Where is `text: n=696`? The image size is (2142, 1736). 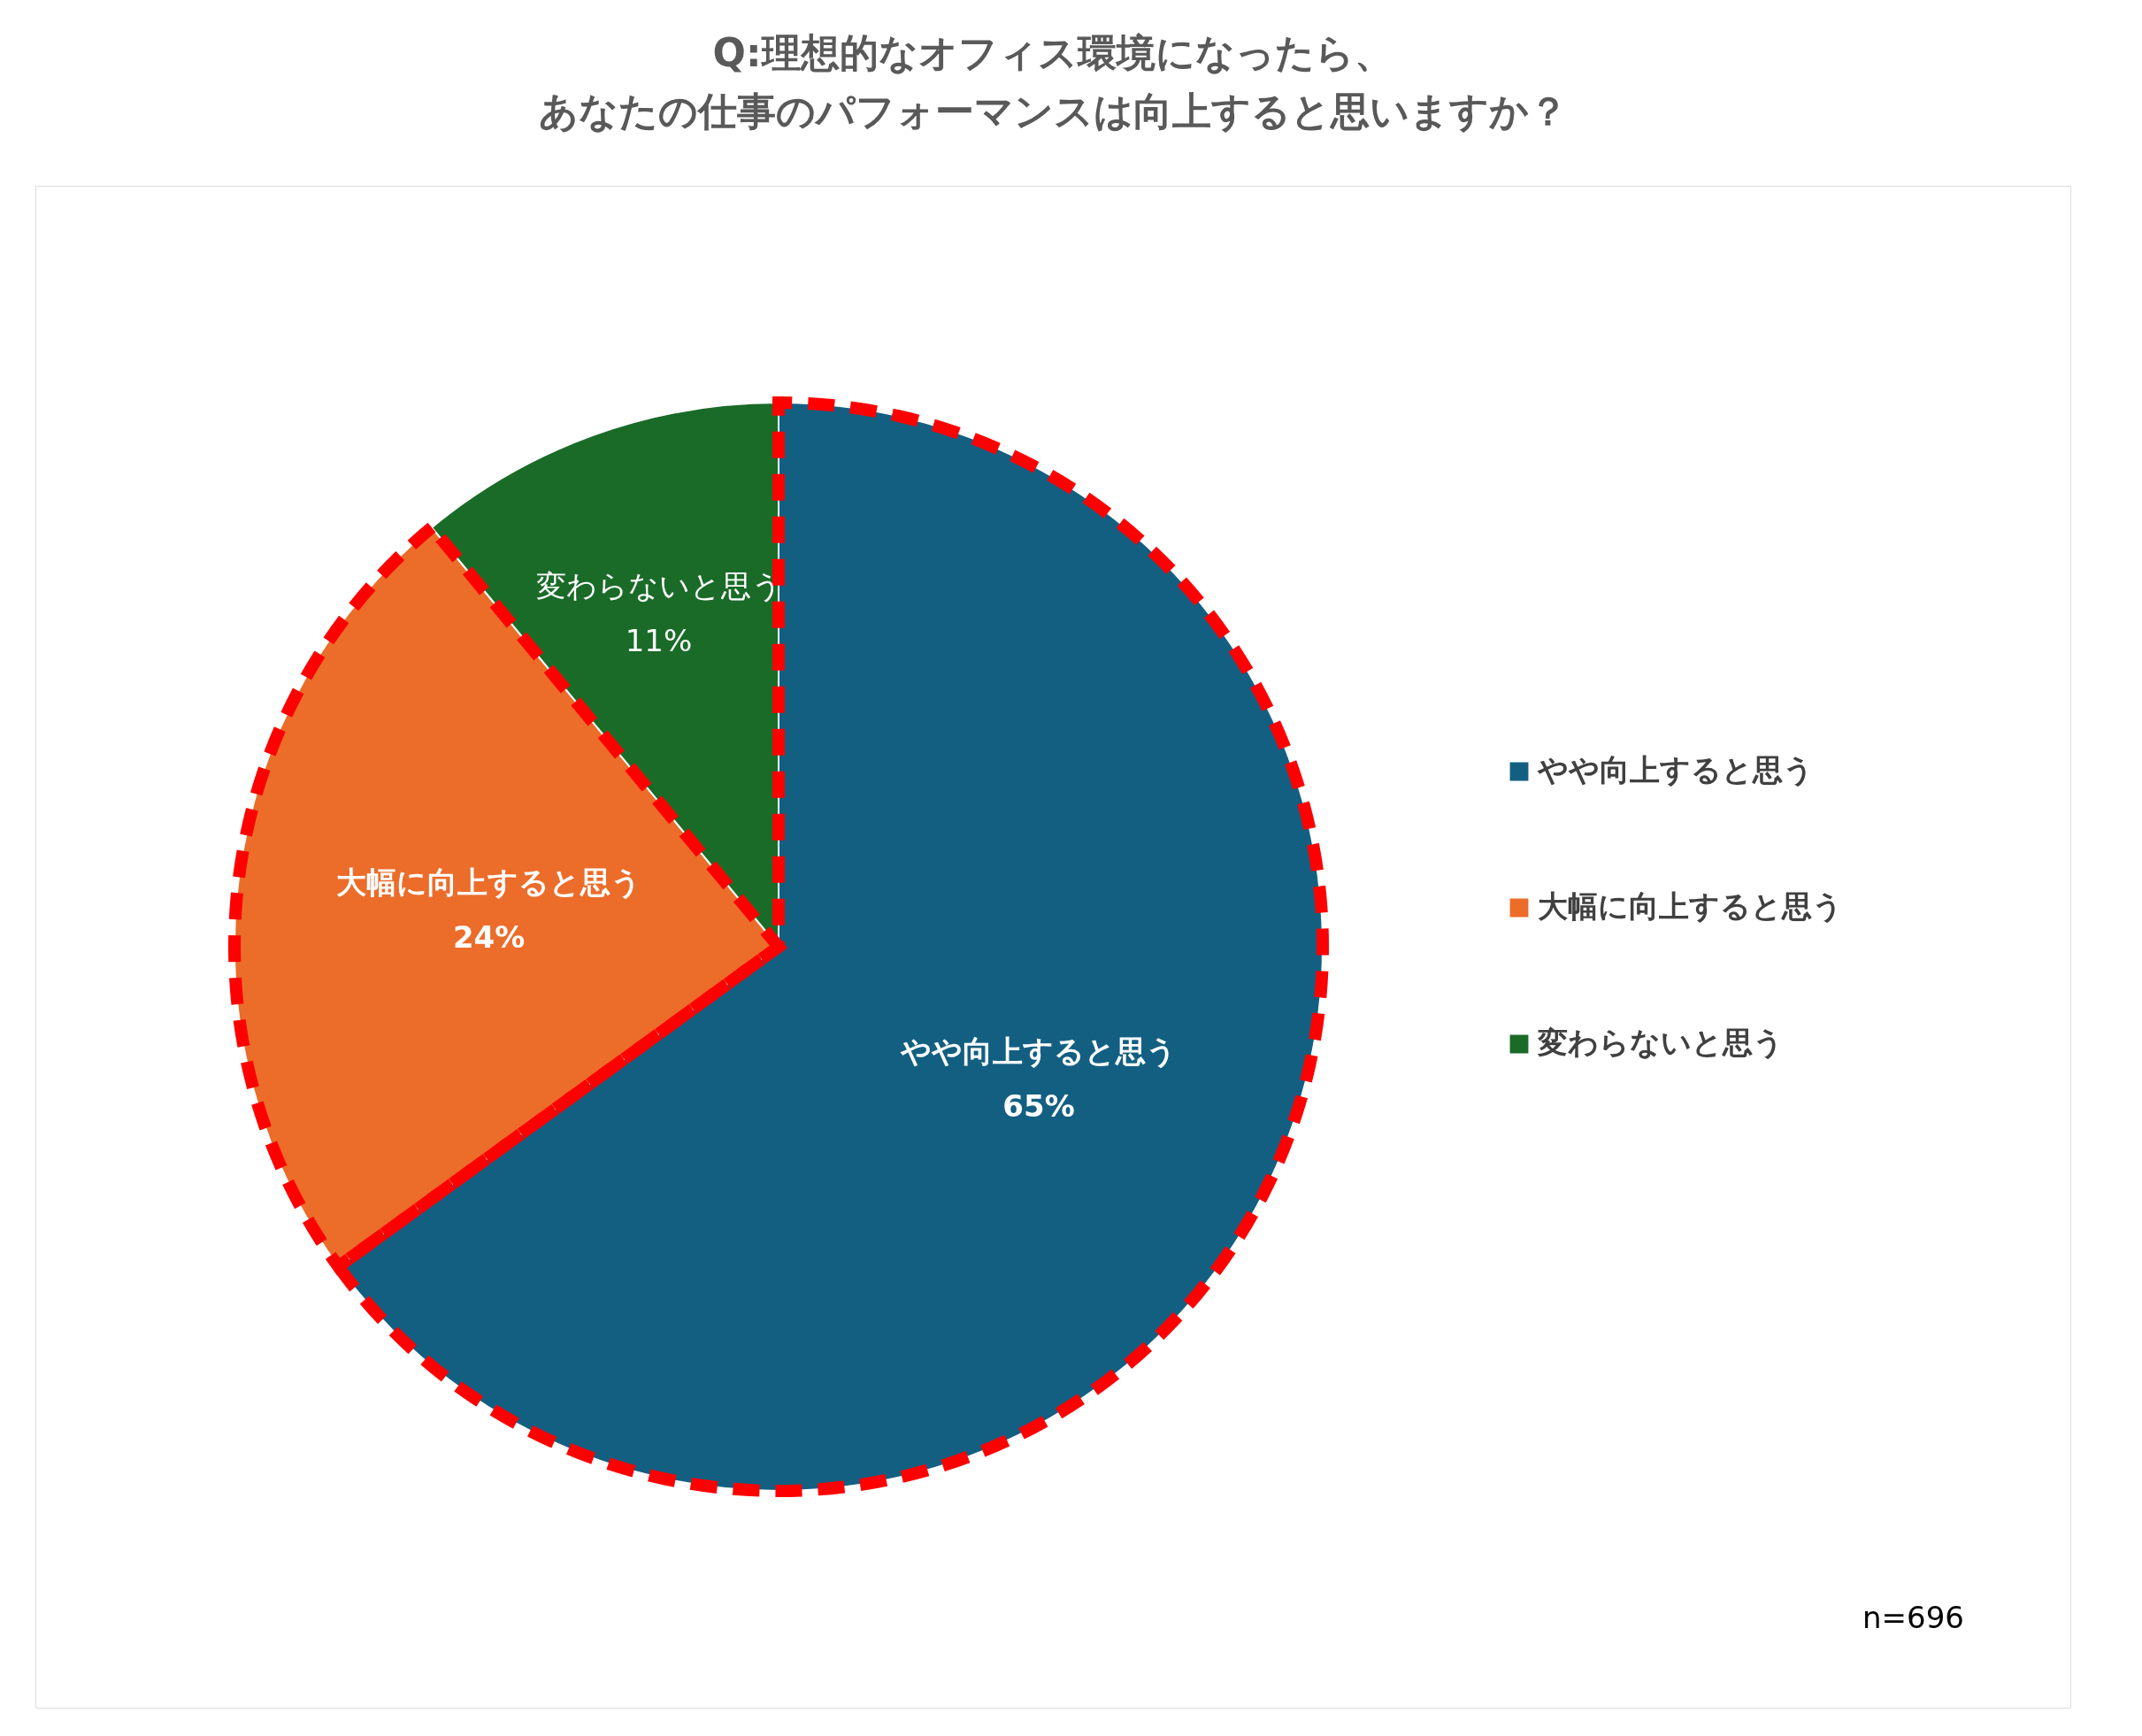 text: n=696 is located at coordinates (1913, 1617).